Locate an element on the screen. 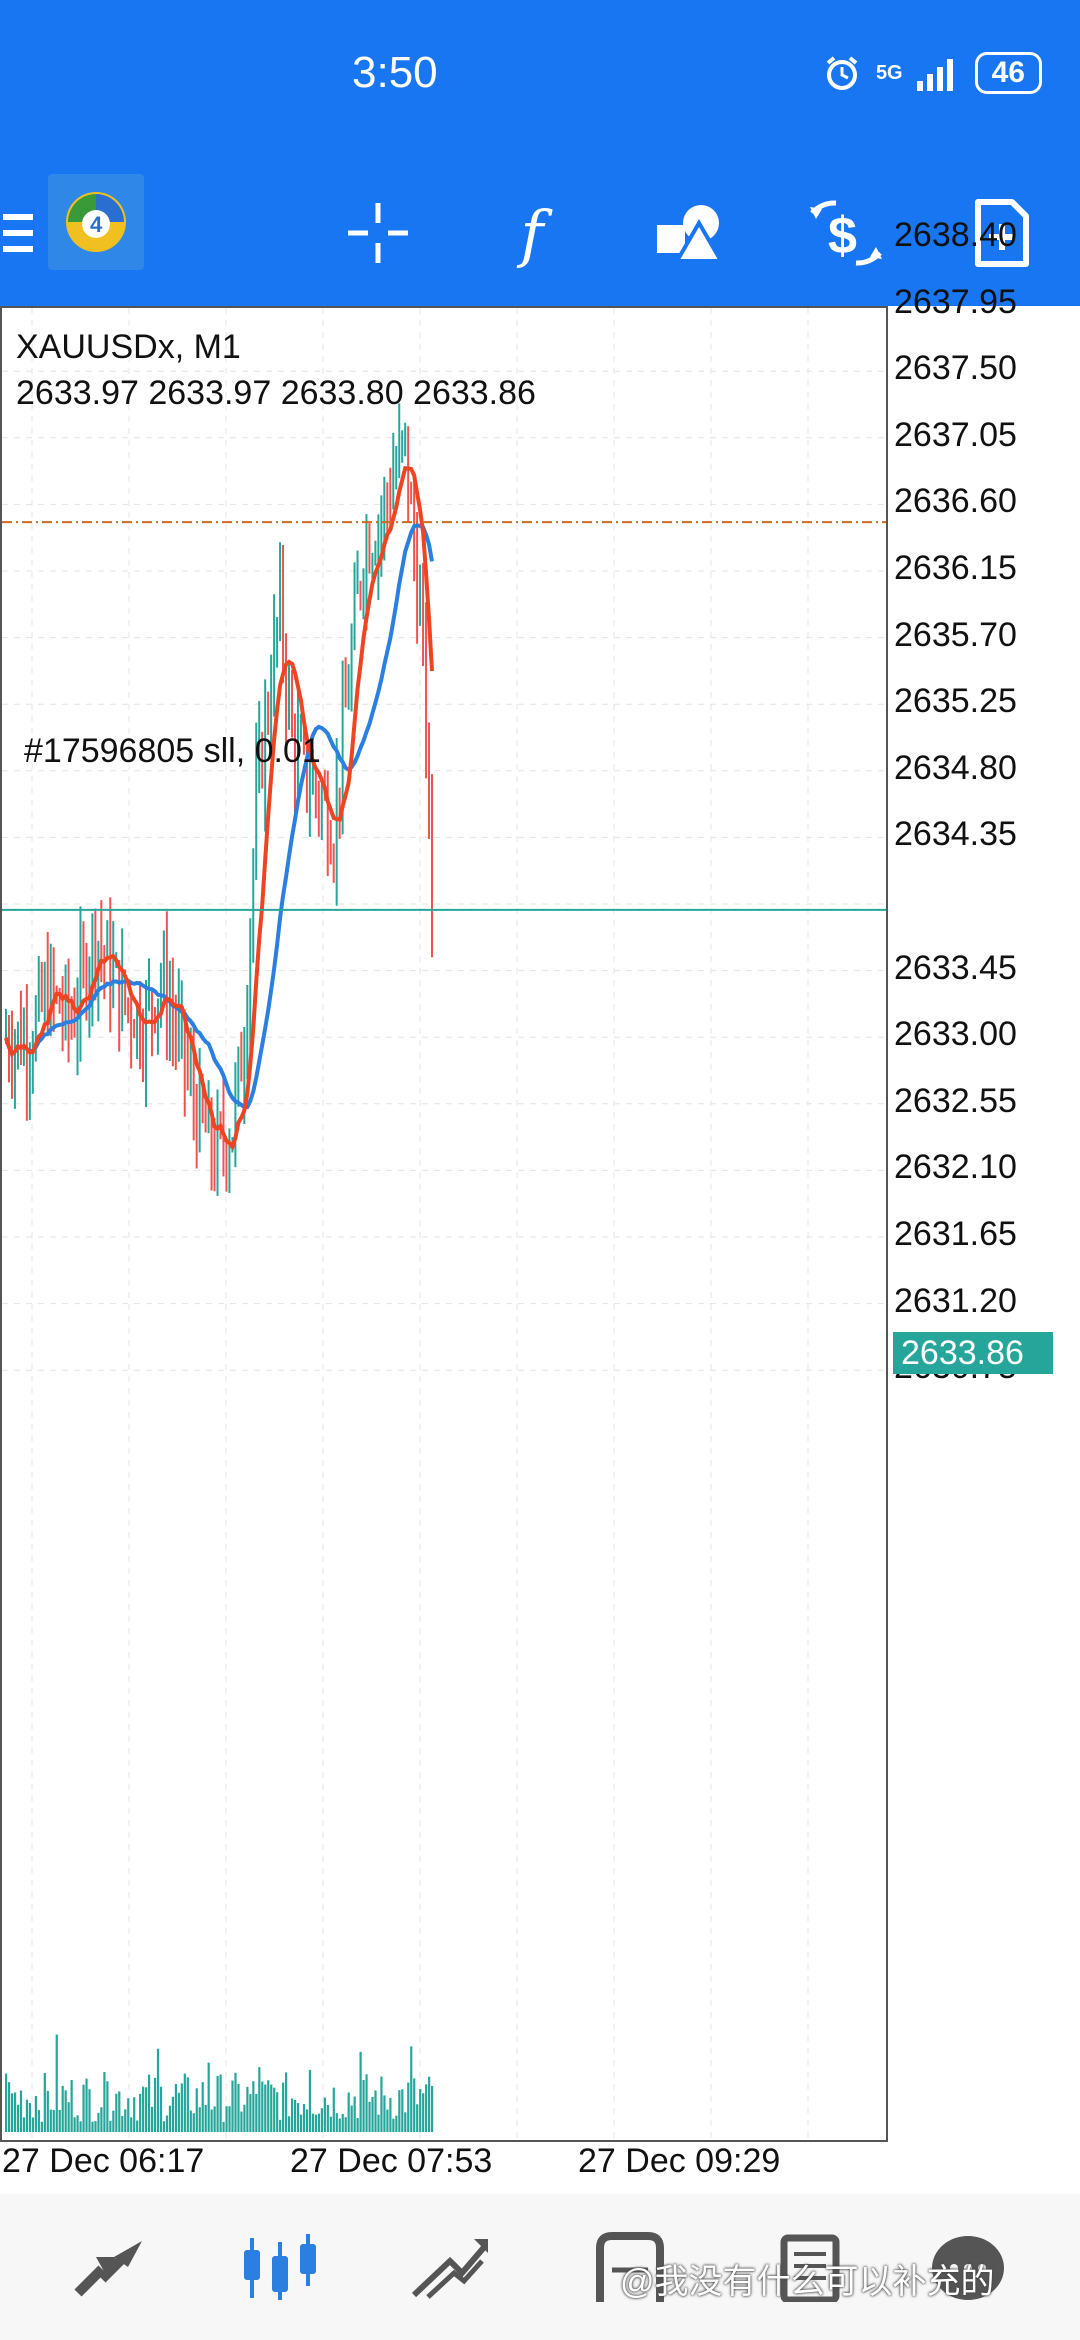 The height and width of the screenshot is (2340, 1080). nav-news is located at coordinates (810, 2267).